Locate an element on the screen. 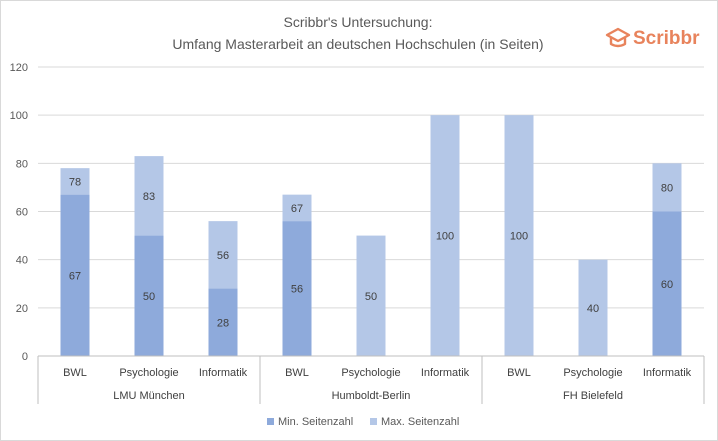 This screenshot has height=441, width=718. legend-label: Max. Seitenzahl is located at coordinates (420, 422).